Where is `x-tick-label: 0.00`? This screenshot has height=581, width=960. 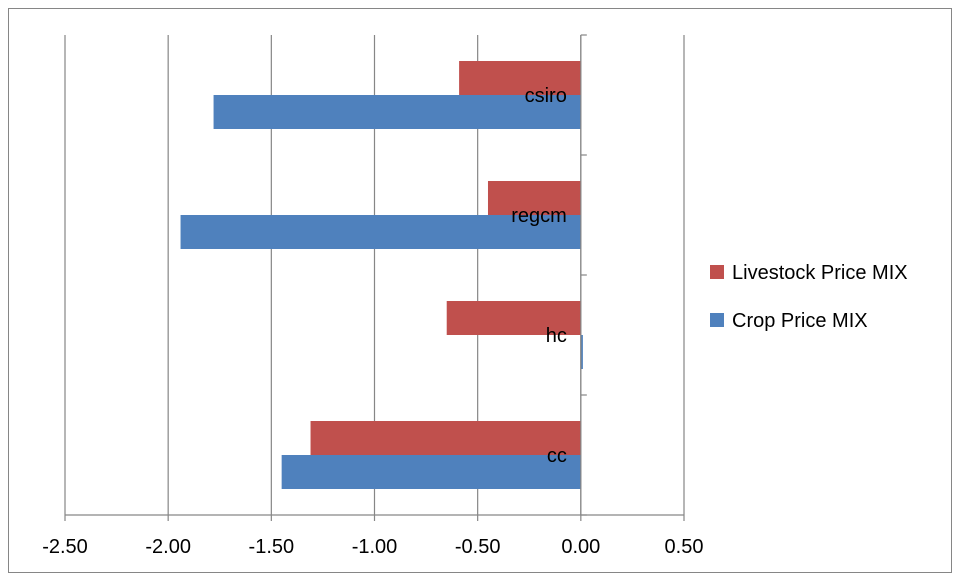
x-tick-label: 0.00 is located at coordinates (580, 547).